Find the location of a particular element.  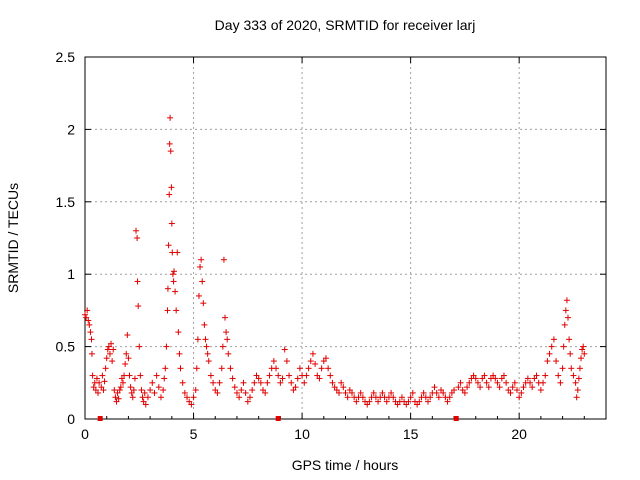

x-tick-labels: 0 5 10 15 20 is located at coordinates (304, 434).